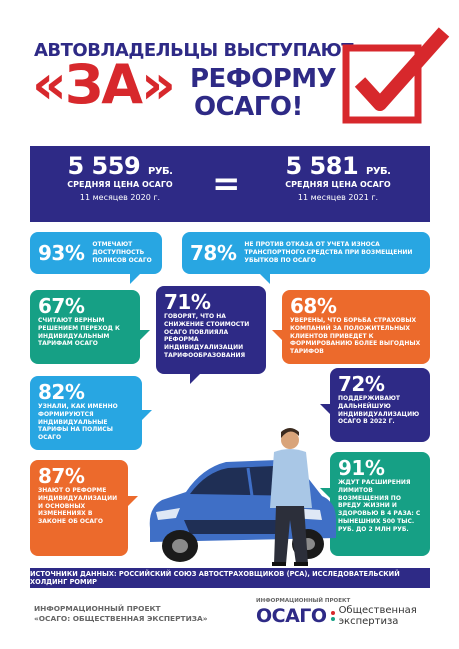 This screenshot has height=649, width=459. What do you see at coordinates (377, 610) in the screenshot?
I see `logo-sub-line1: Общественная` at bounding box center [377, 610].